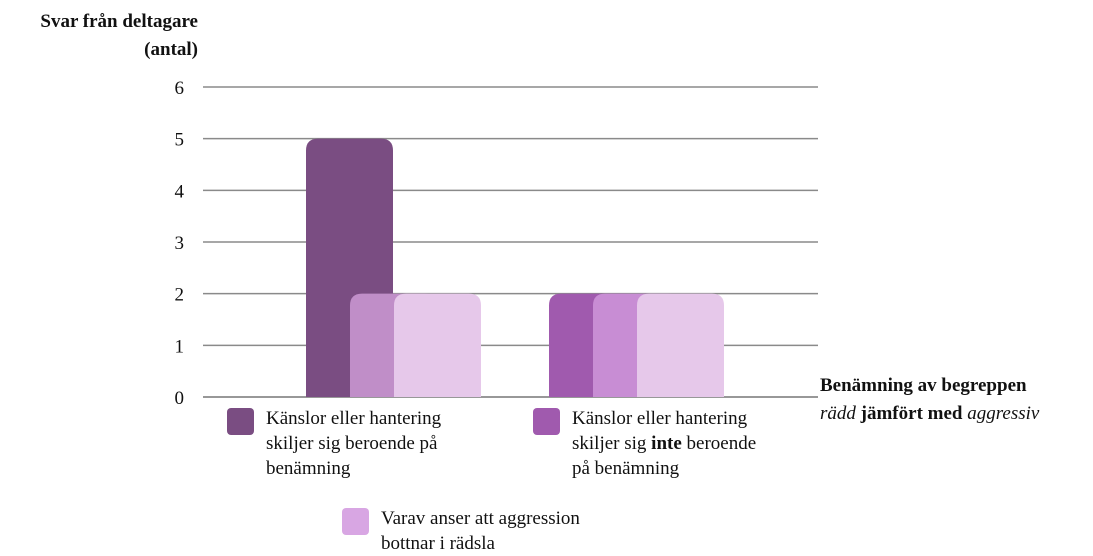 The width and height of the screenshot is (1093, 556). I want to click on legend-2-line-2: skiljer sig inte beroende, so click(664, 443).